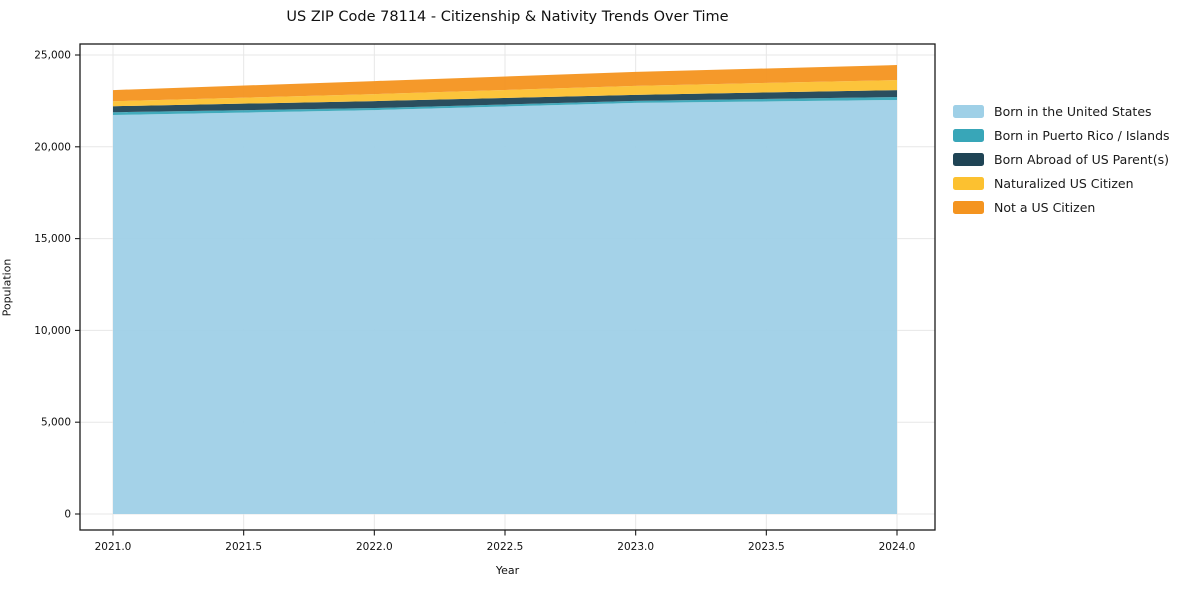  I want to click on legend-label: Naturalized US Citizen, so click(1064, 183).